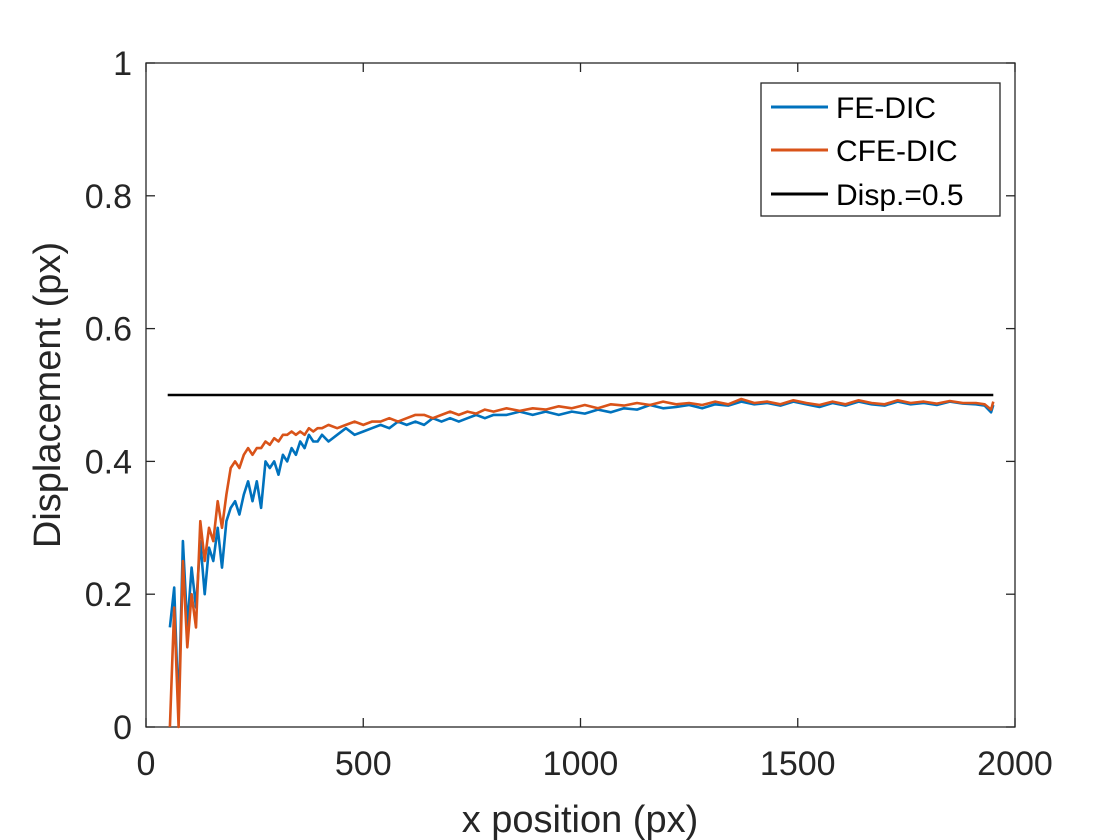  What do you see at coordinates (108, 595) in the screenshot?
I see `y-tick-label: 0.2` at bounding box center [108, 595].